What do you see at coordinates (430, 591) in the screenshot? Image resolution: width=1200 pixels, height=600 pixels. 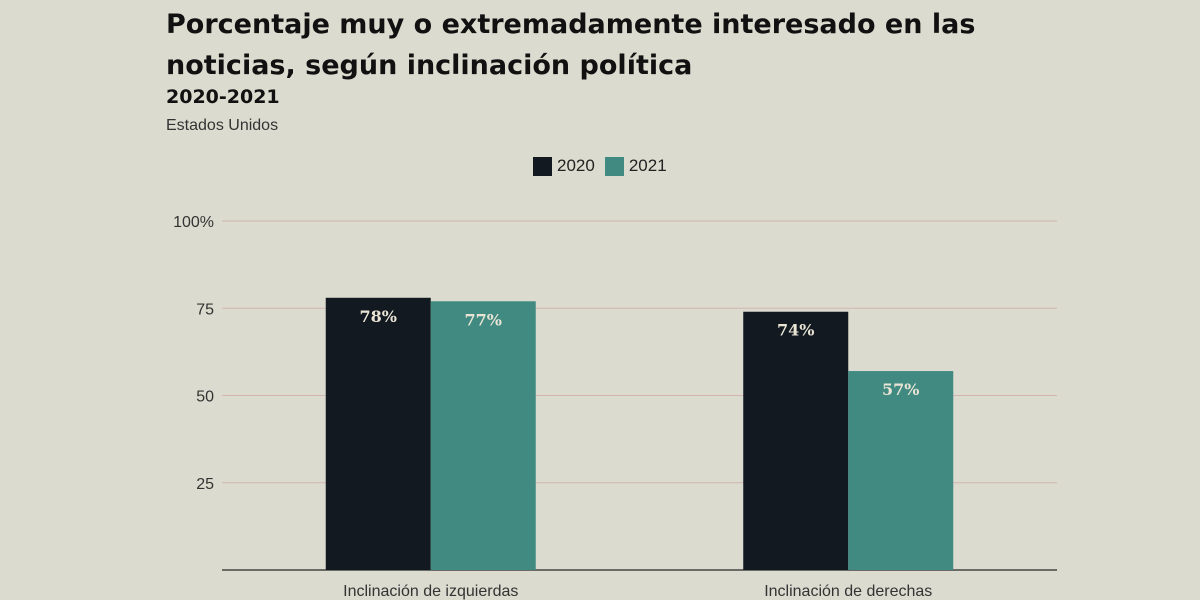 I see `x-category-label: Inclinación de izquierdas` at bounding box center [430, 591].